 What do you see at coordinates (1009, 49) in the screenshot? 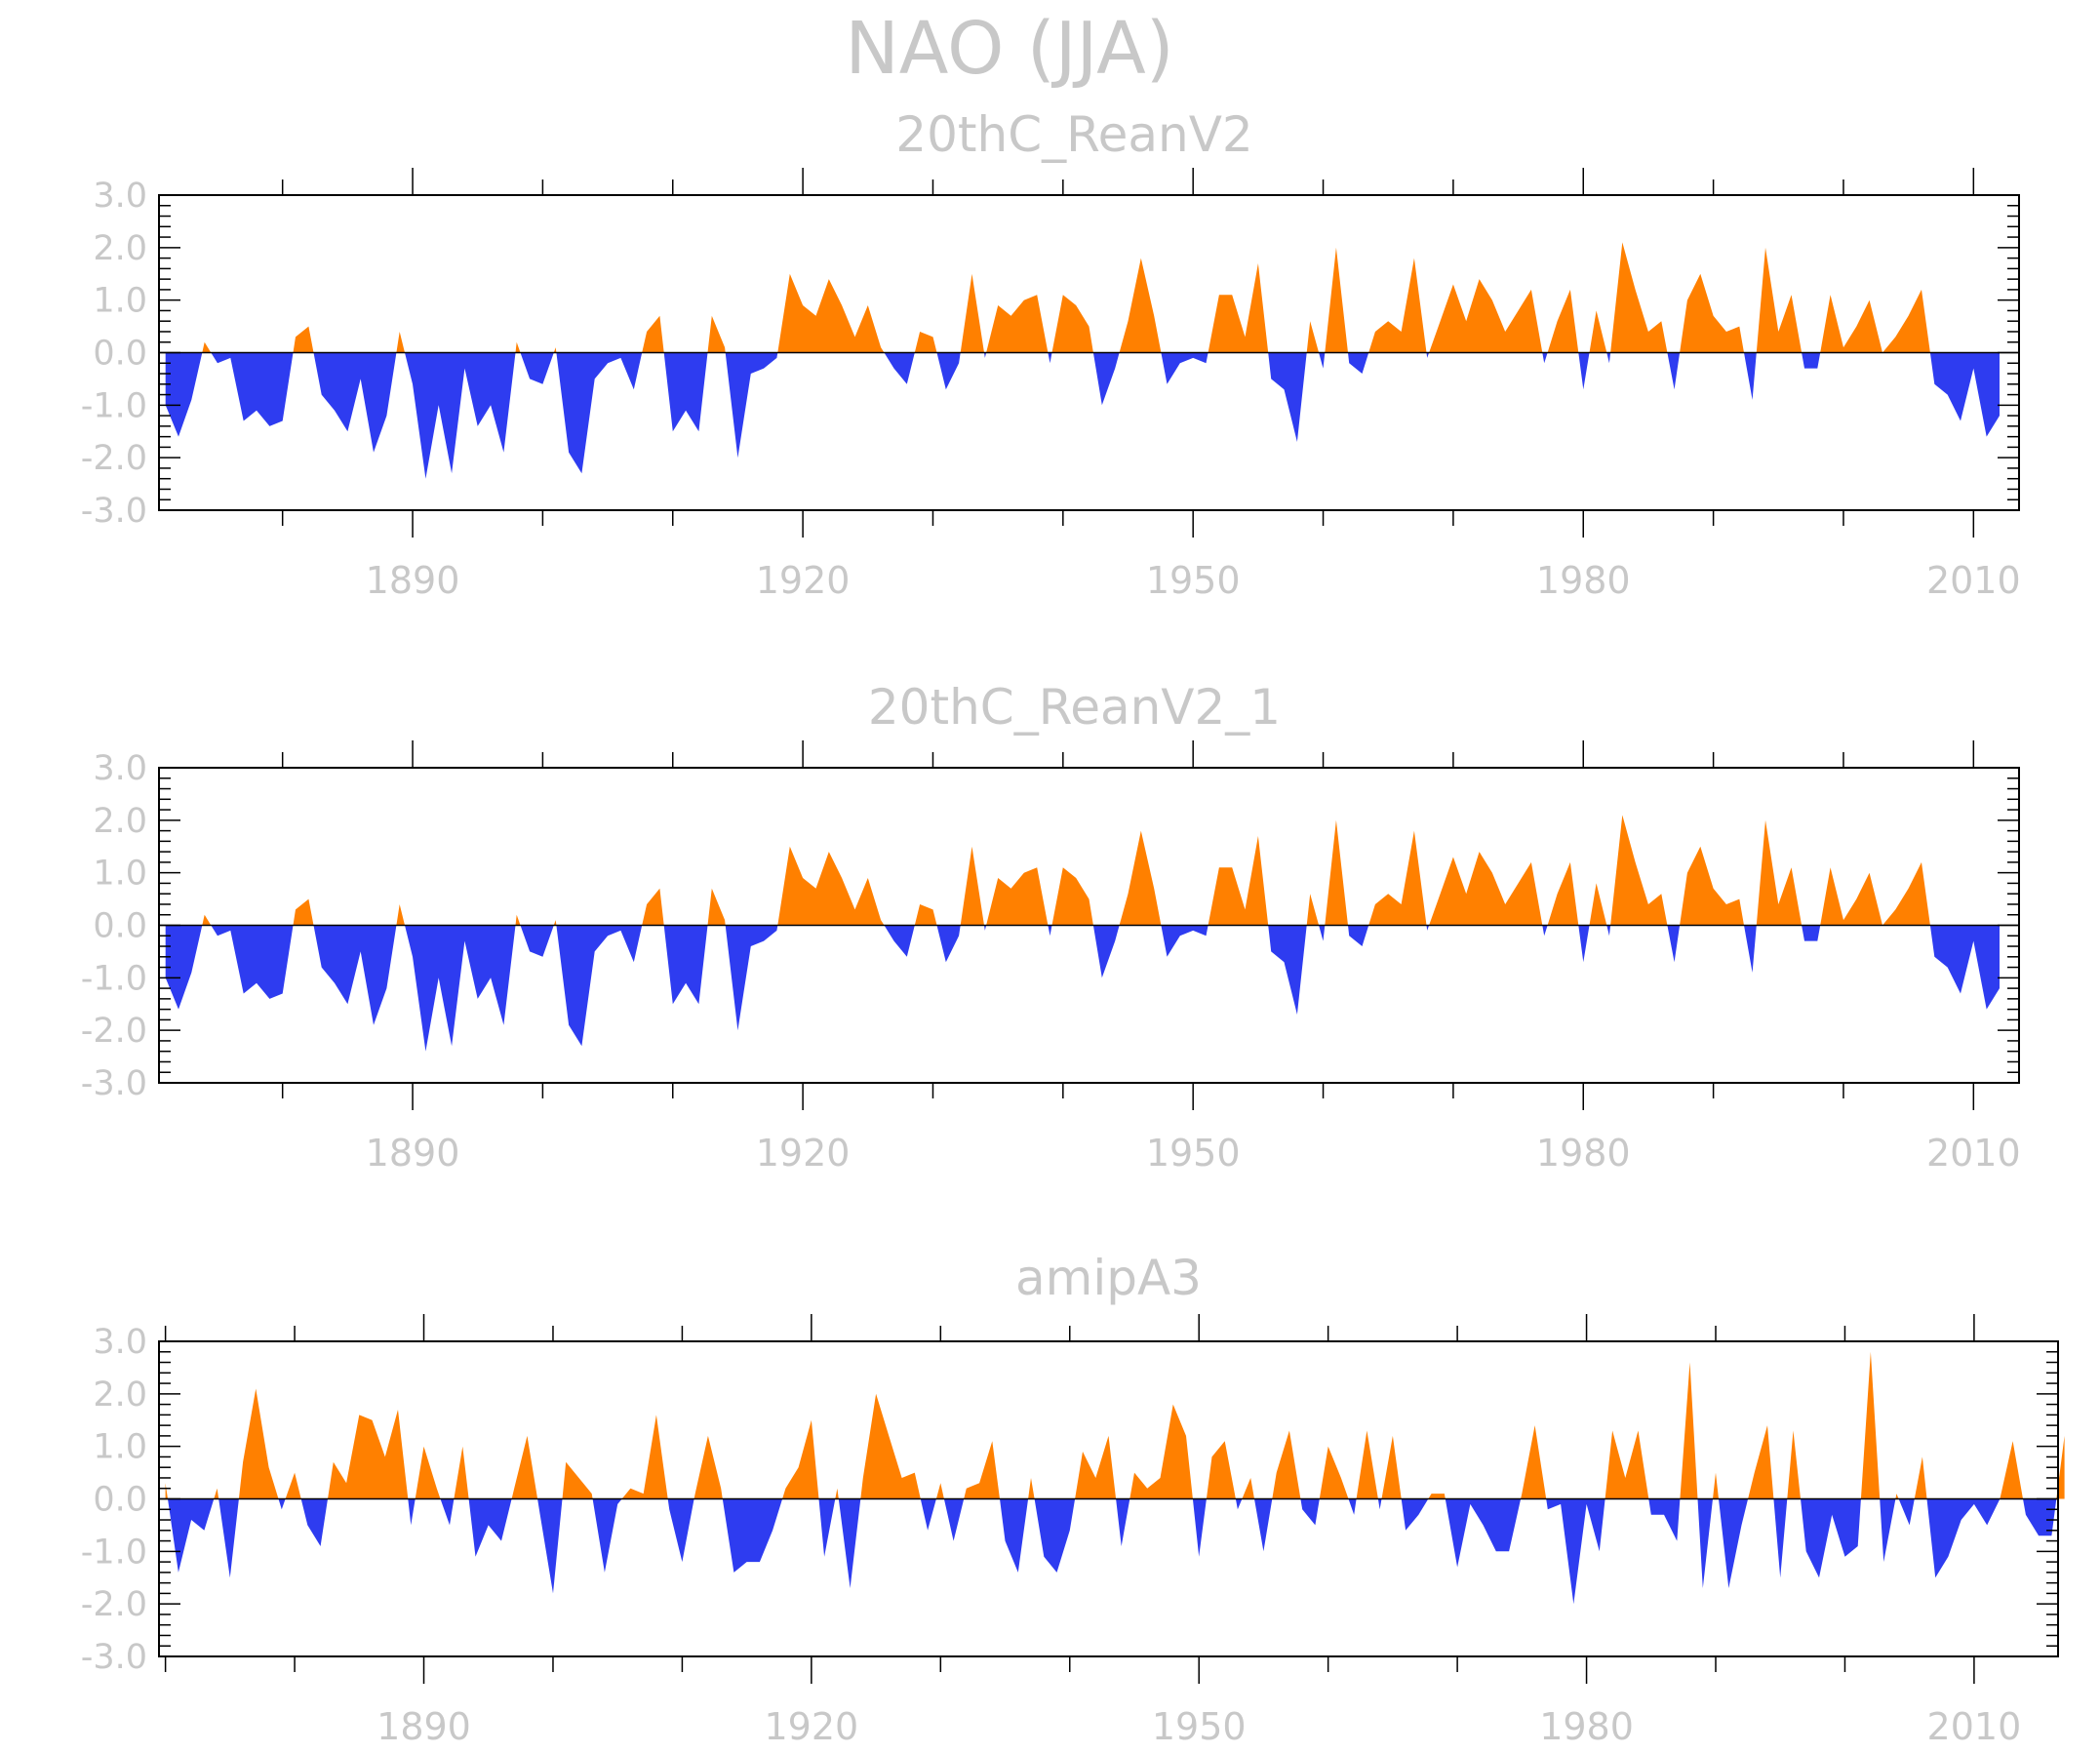
I see `main-title: NAO (JJA)` at bounding box center [1009, 49].